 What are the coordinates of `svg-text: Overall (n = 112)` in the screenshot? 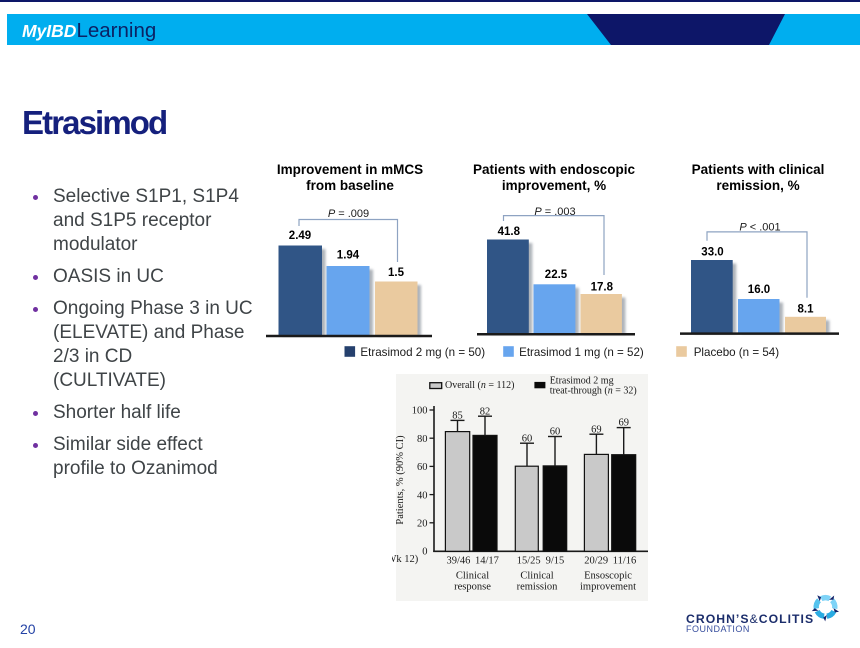 It's located at (479, 385).